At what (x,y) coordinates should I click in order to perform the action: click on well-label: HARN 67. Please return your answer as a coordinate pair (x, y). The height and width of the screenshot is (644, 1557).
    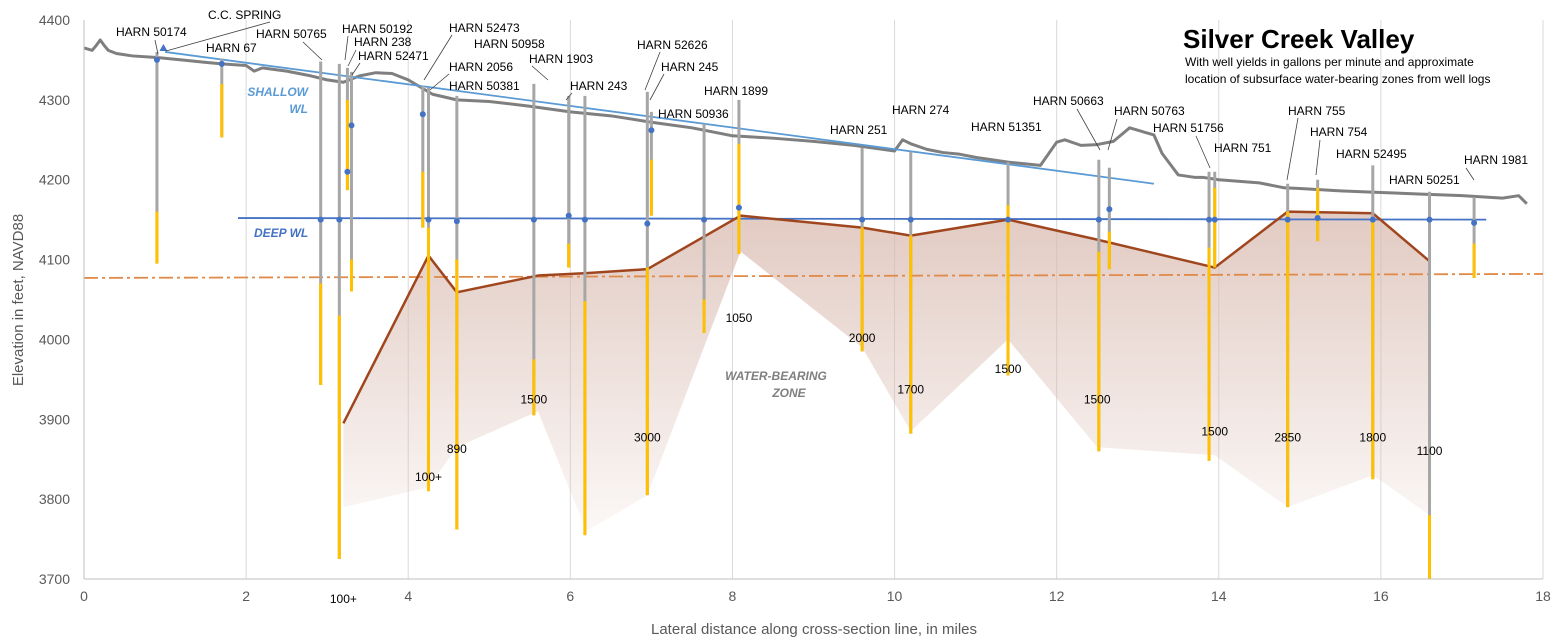
    Looking at the image, I should click on (231, 48).